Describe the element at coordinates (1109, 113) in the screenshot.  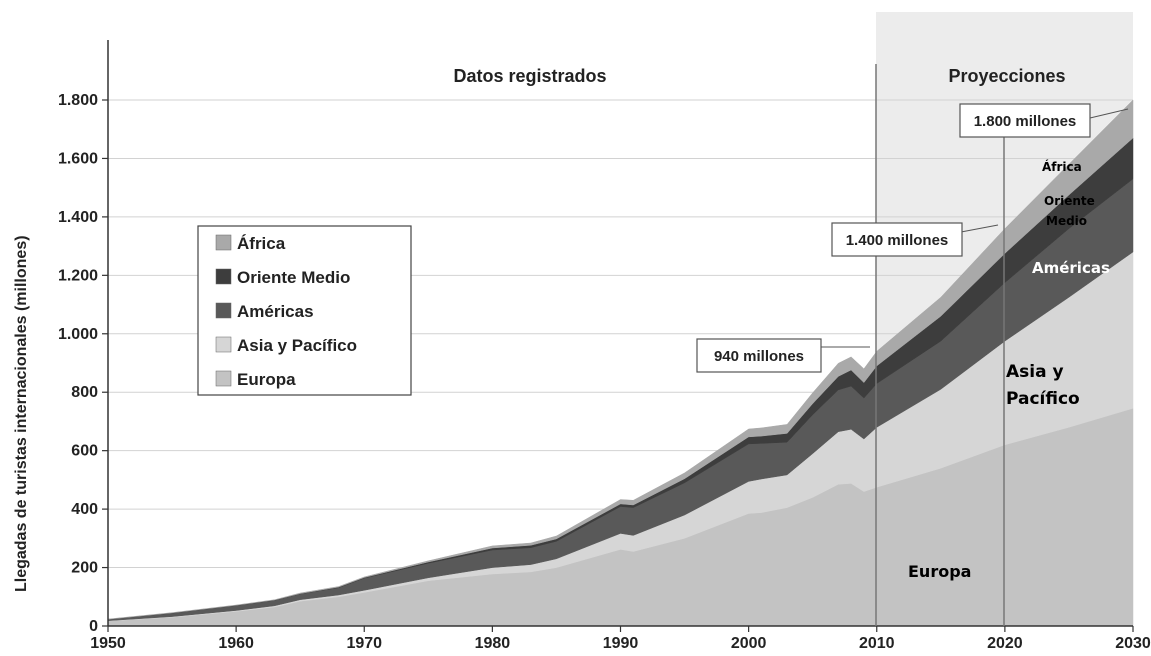
I see `callout-1800-leader` at that location.